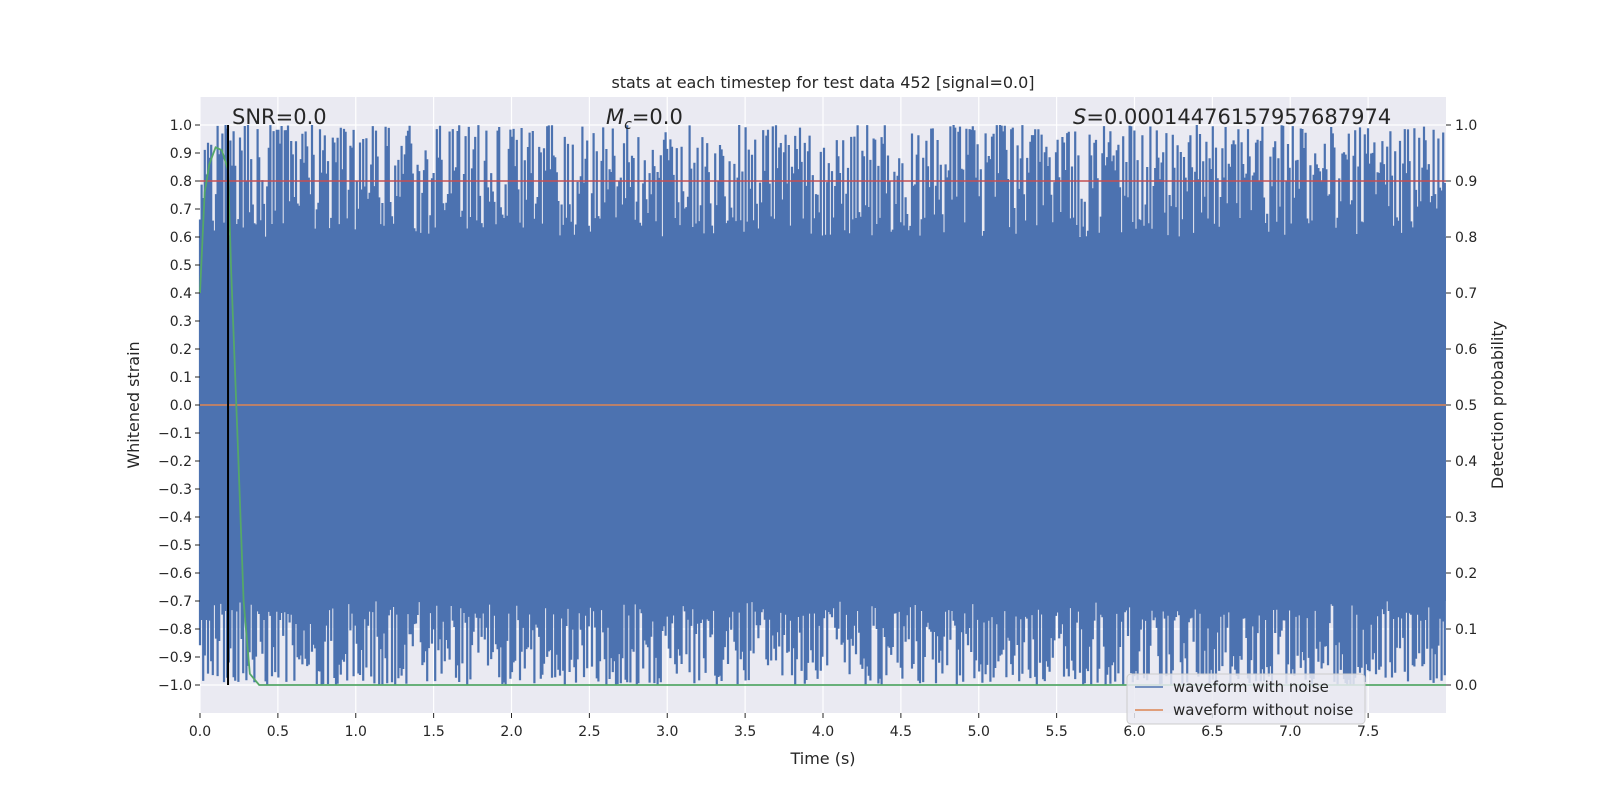  I want to click on y-tick-label-left: 0.5, so click(181, 266).